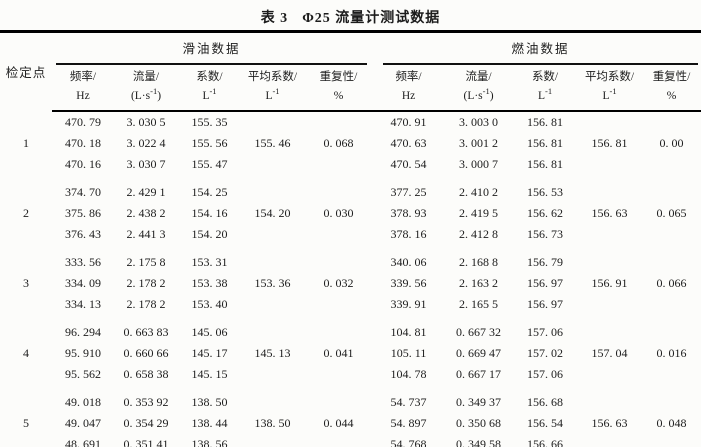  What do you see at coordinates (209, 441) in the screenshot?
I see `lub-coefficient-cell: 138. 56` at bounding box center [209, 441].